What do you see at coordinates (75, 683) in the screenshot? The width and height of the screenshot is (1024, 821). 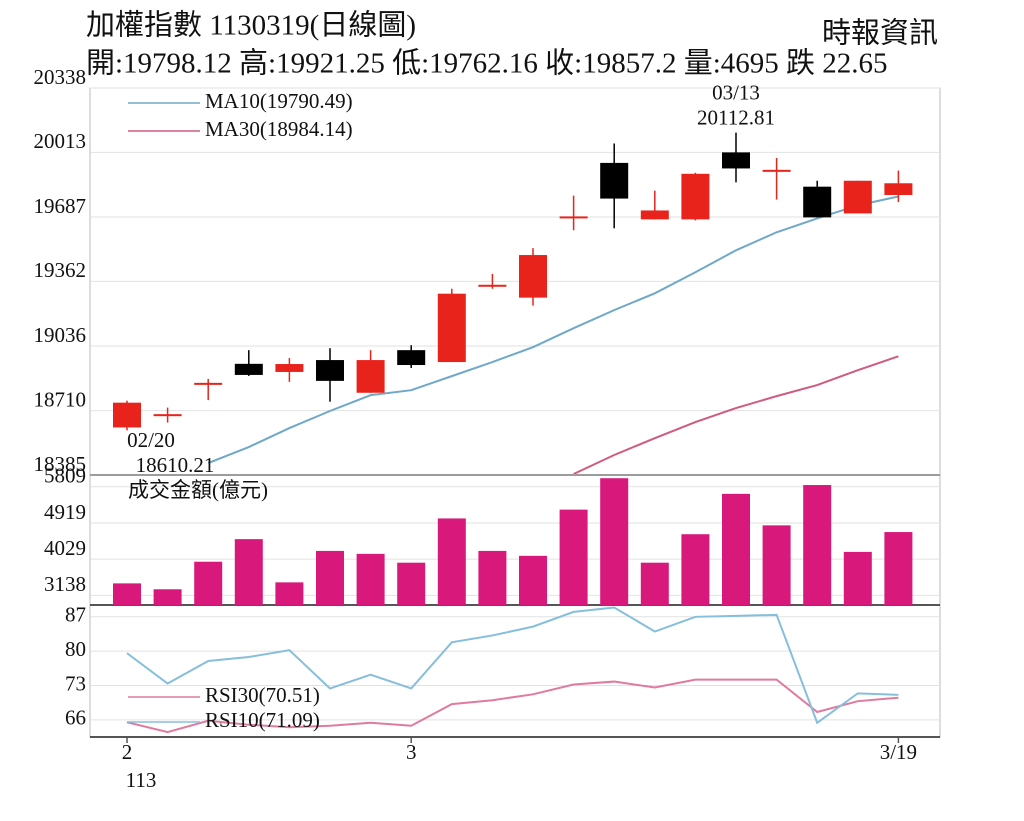 I see `y-tick-label: 73` at bounding box center [75, 683].